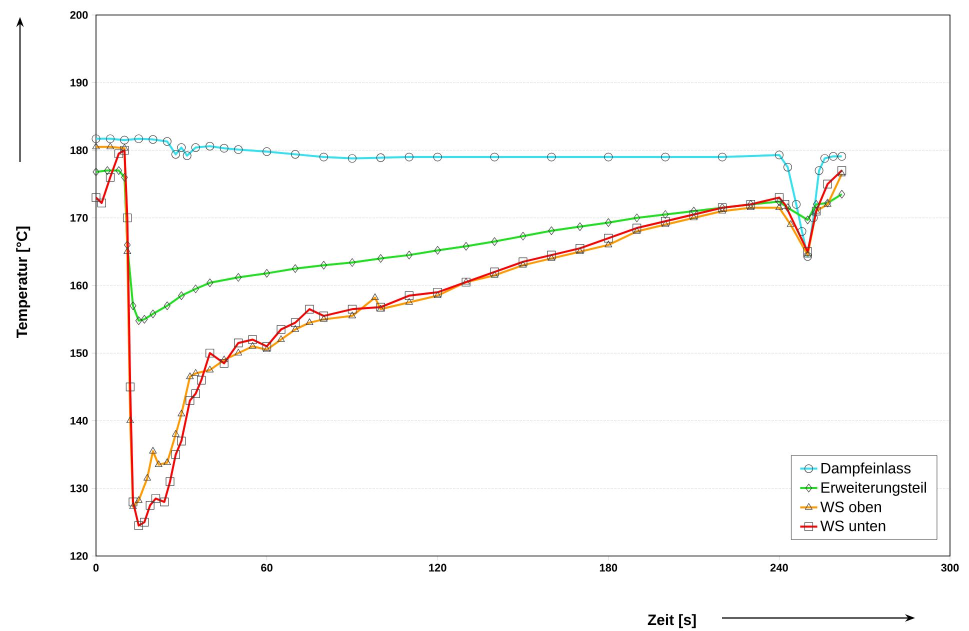 The width and height of the screenshot is (969, 631). What do you see at coordinates (779, 568) in the screenshot?
I see `x-tick-label: 240` at bounding box center [779, 568].